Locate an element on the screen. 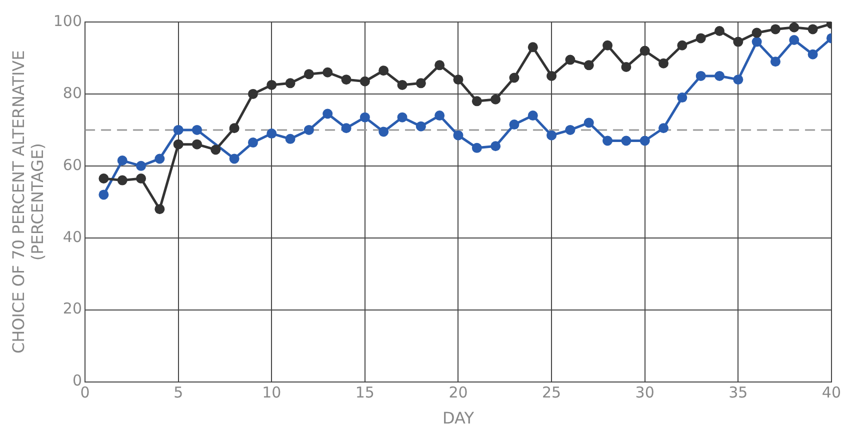 This screenshot has height=439, width=852. x-tick-label: 20 is located at coordinates (458, 393).